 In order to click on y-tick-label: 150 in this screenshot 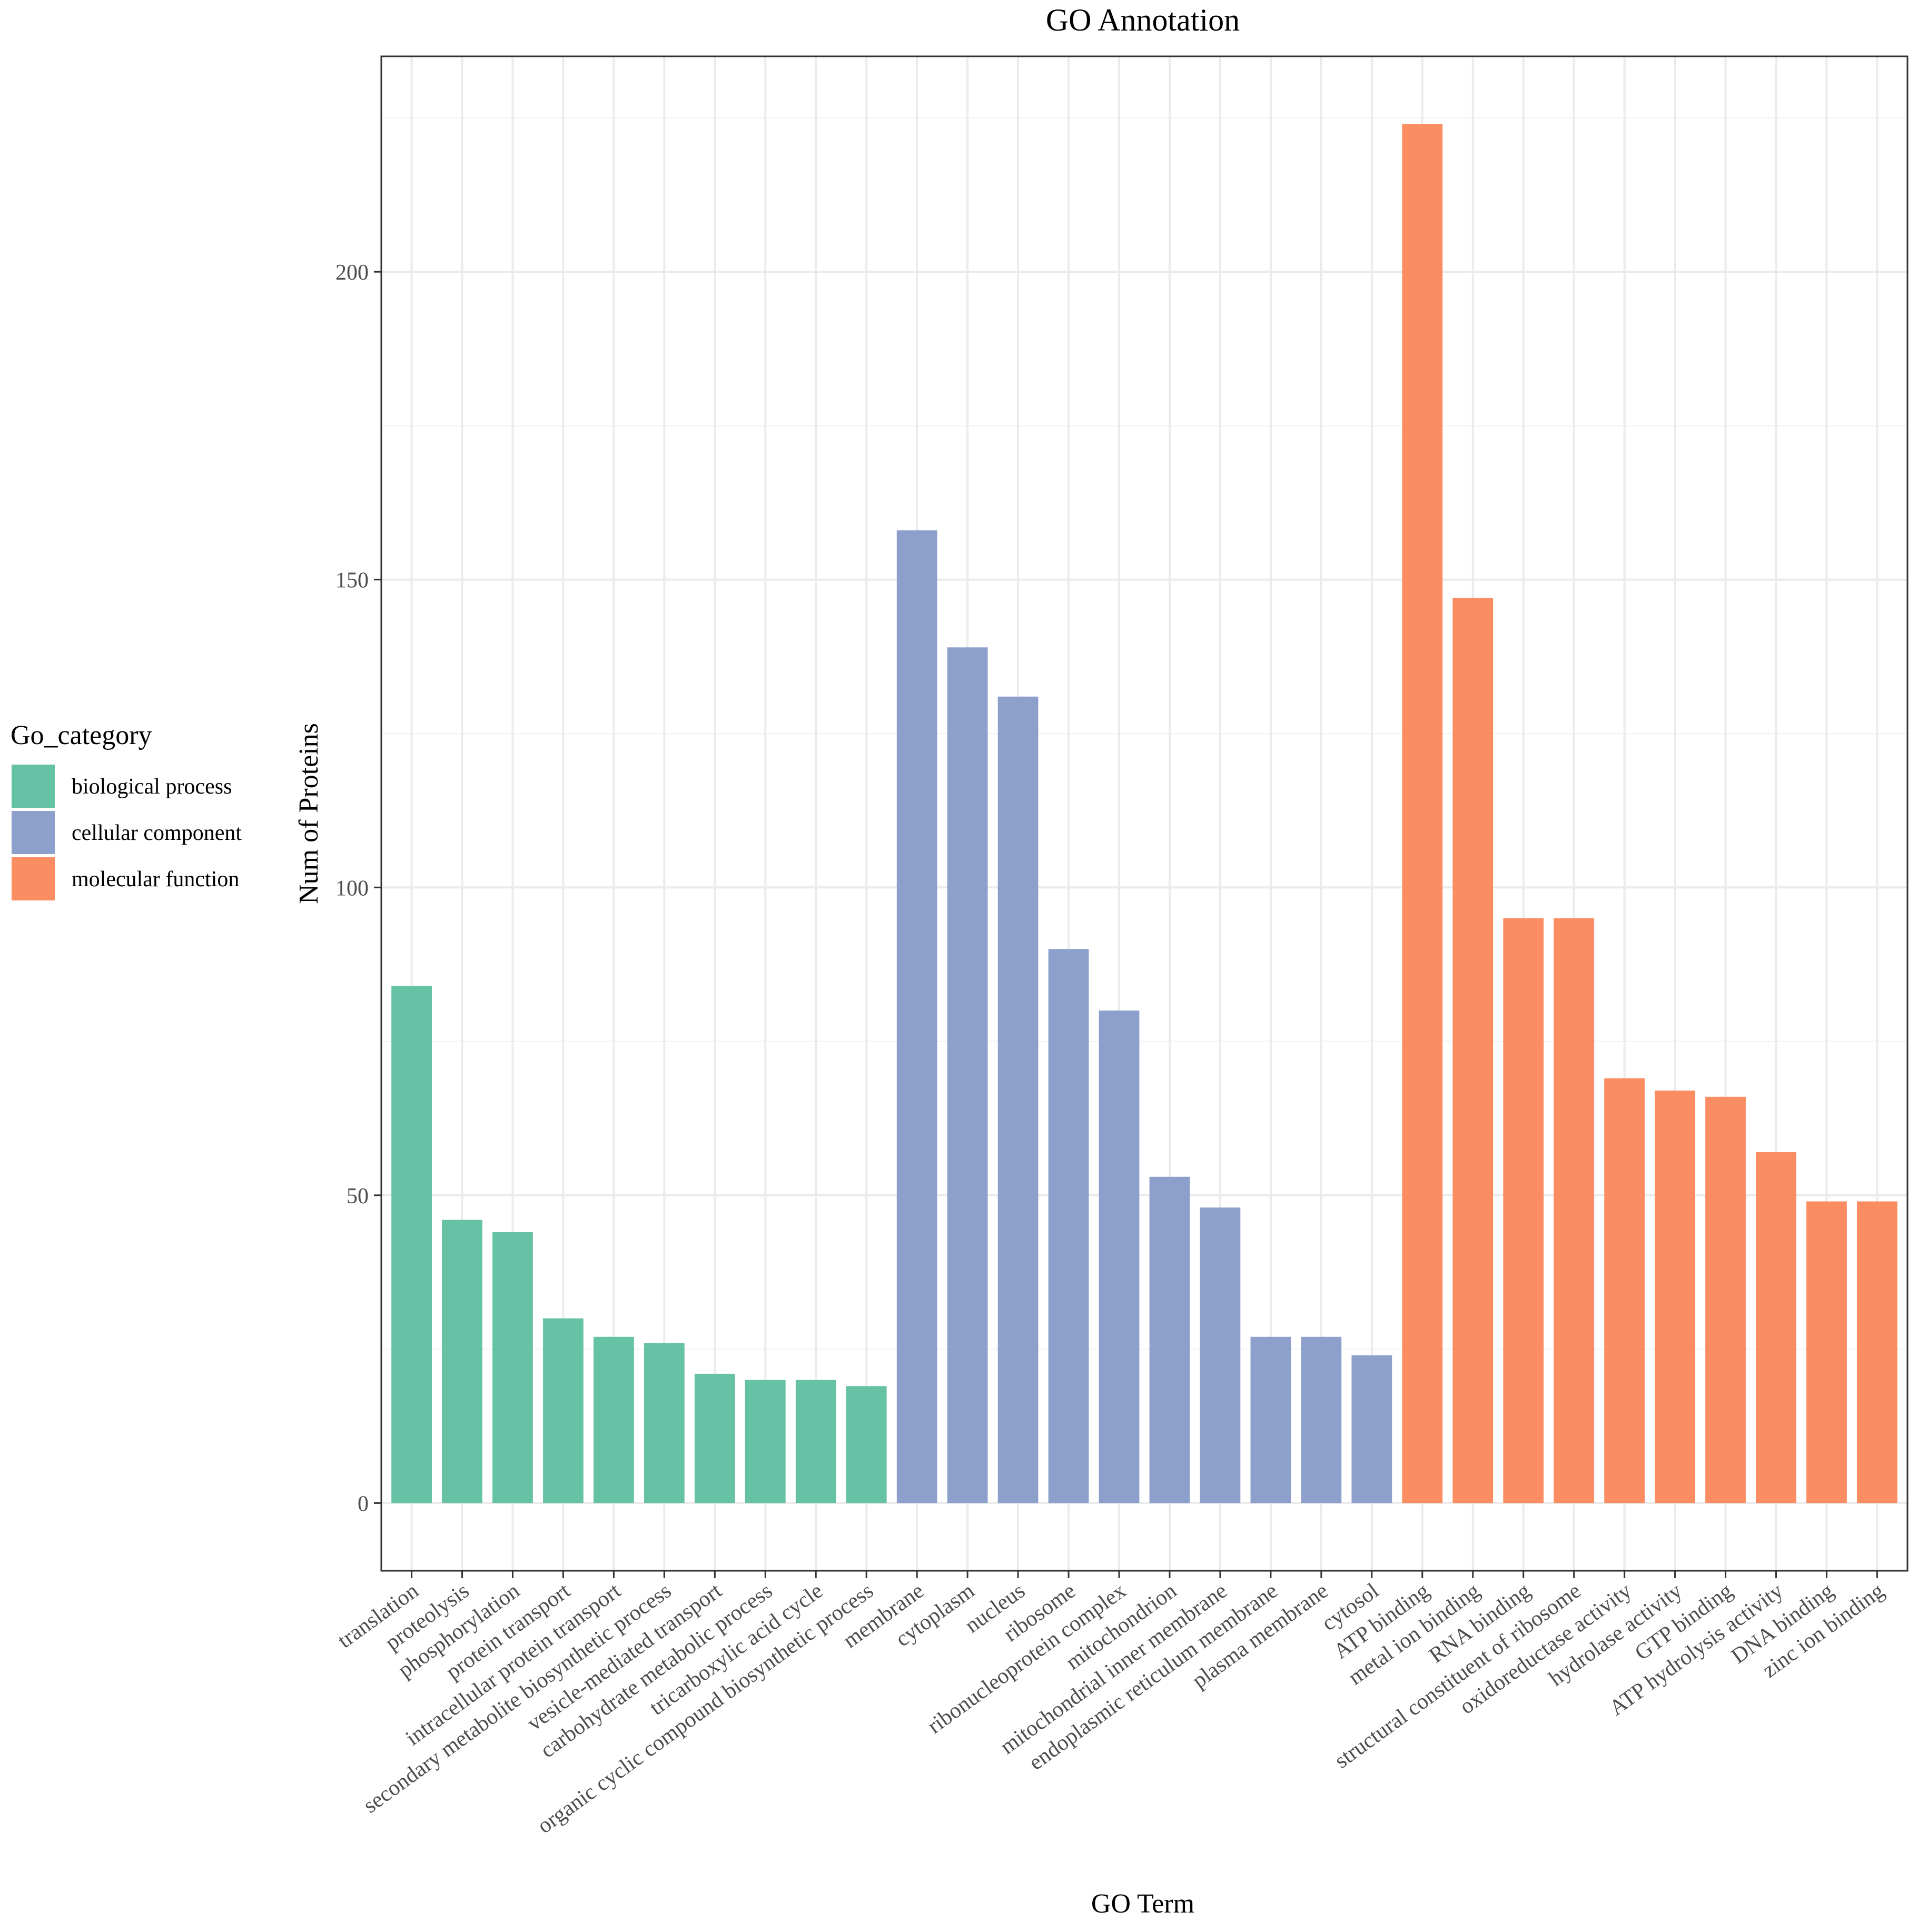, I will do `click(352, 581)`.